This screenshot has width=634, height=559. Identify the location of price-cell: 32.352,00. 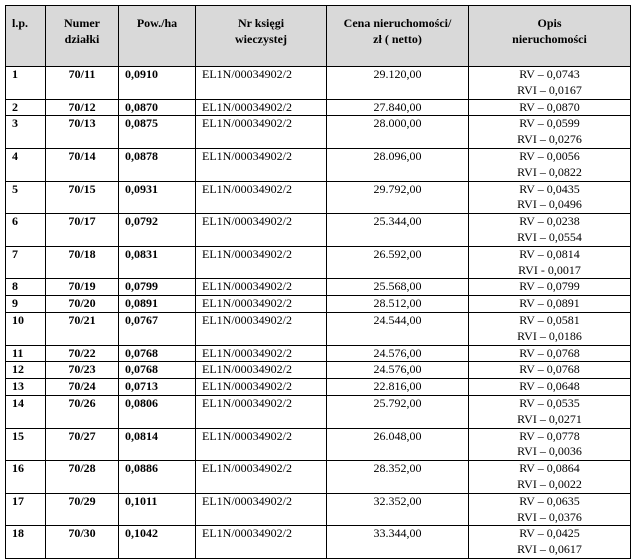
(397, 509).